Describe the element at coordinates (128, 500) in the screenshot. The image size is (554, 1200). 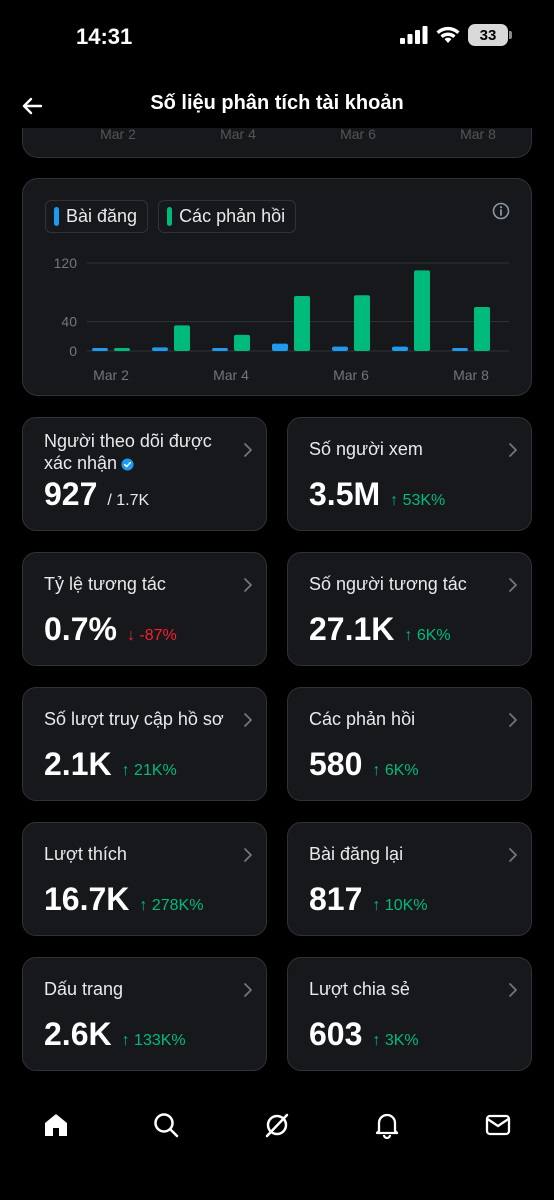
I see `metric-total: / 1.7K` at that location.